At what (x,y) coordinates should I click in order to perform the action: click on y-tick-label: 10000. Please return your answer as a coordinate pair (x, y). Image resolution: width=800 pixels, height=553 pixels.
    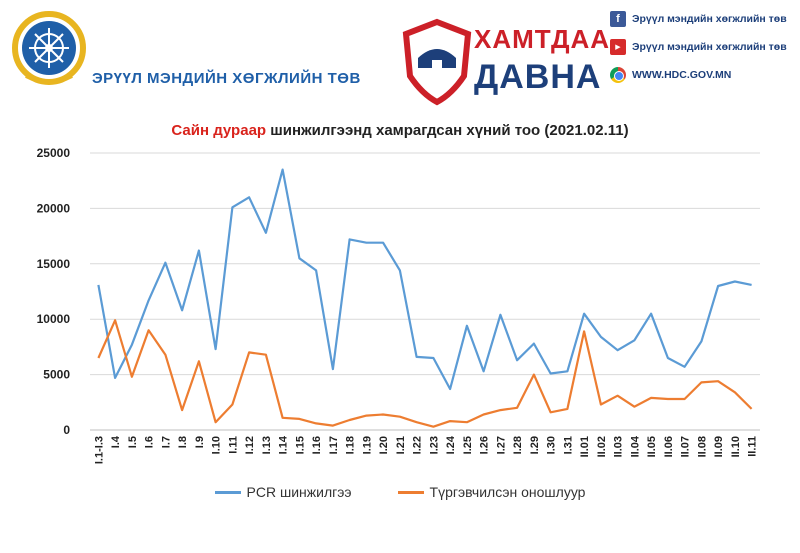
    Looking at the image, I should click on (54, 319).